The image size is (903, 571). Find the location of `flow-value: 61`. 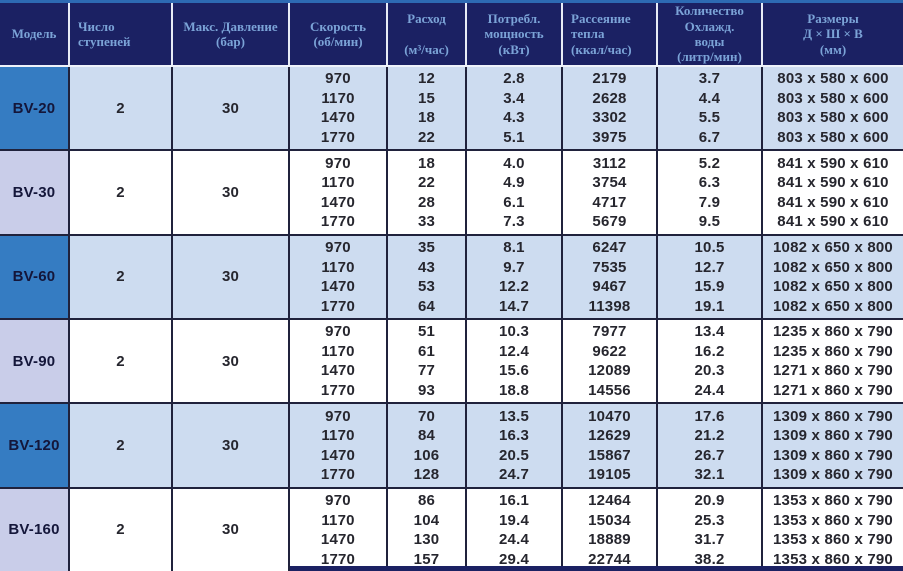

flow-value: 61 is located at coordinates (426, 351).